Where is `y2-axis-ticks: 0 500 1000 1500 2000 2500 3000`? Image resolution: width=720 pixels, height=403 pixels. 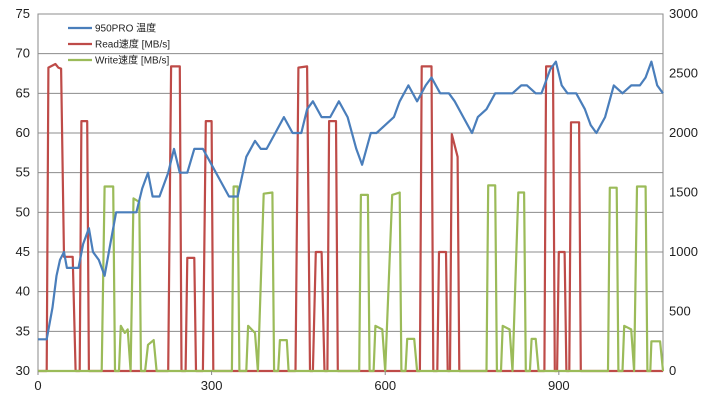 y2-axis-ticks: 0 500 1000 1500 2000 2500 3000 is located at coordinates (683, 192).